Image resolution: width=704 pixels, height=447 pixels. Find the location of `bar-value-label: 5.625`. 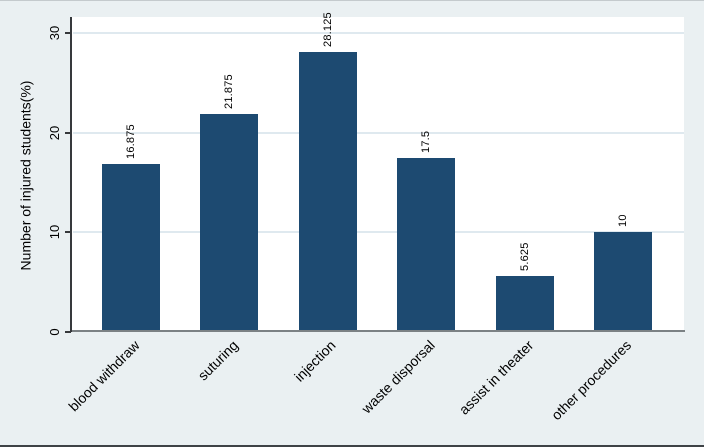

bar-value-label: 5.625 is located at coordinates (524, 256).